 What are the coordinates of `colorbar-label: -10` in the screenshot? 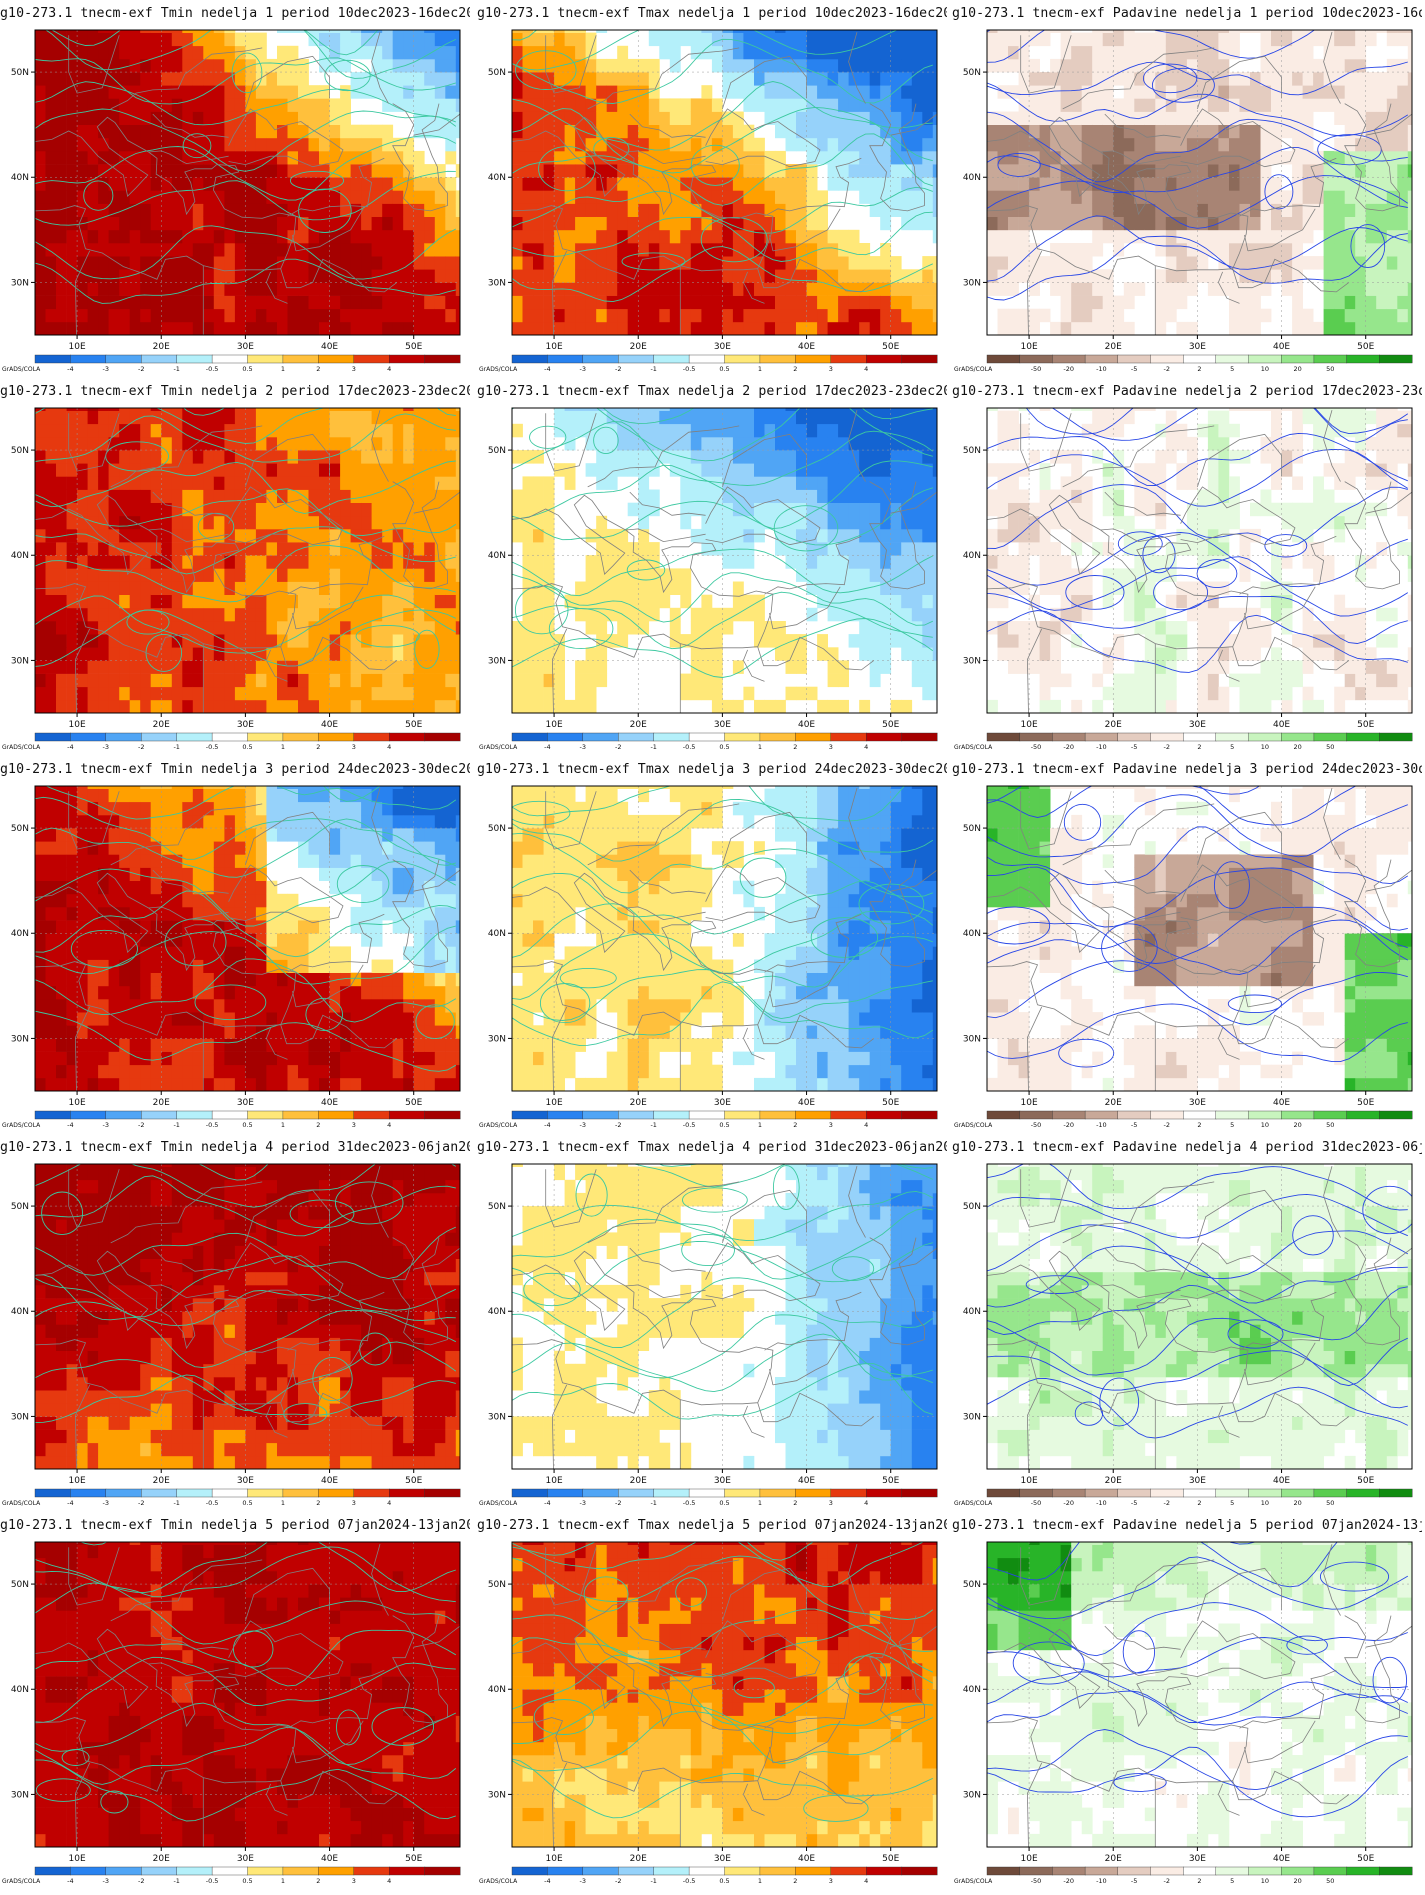 It's located at (1101, 747).